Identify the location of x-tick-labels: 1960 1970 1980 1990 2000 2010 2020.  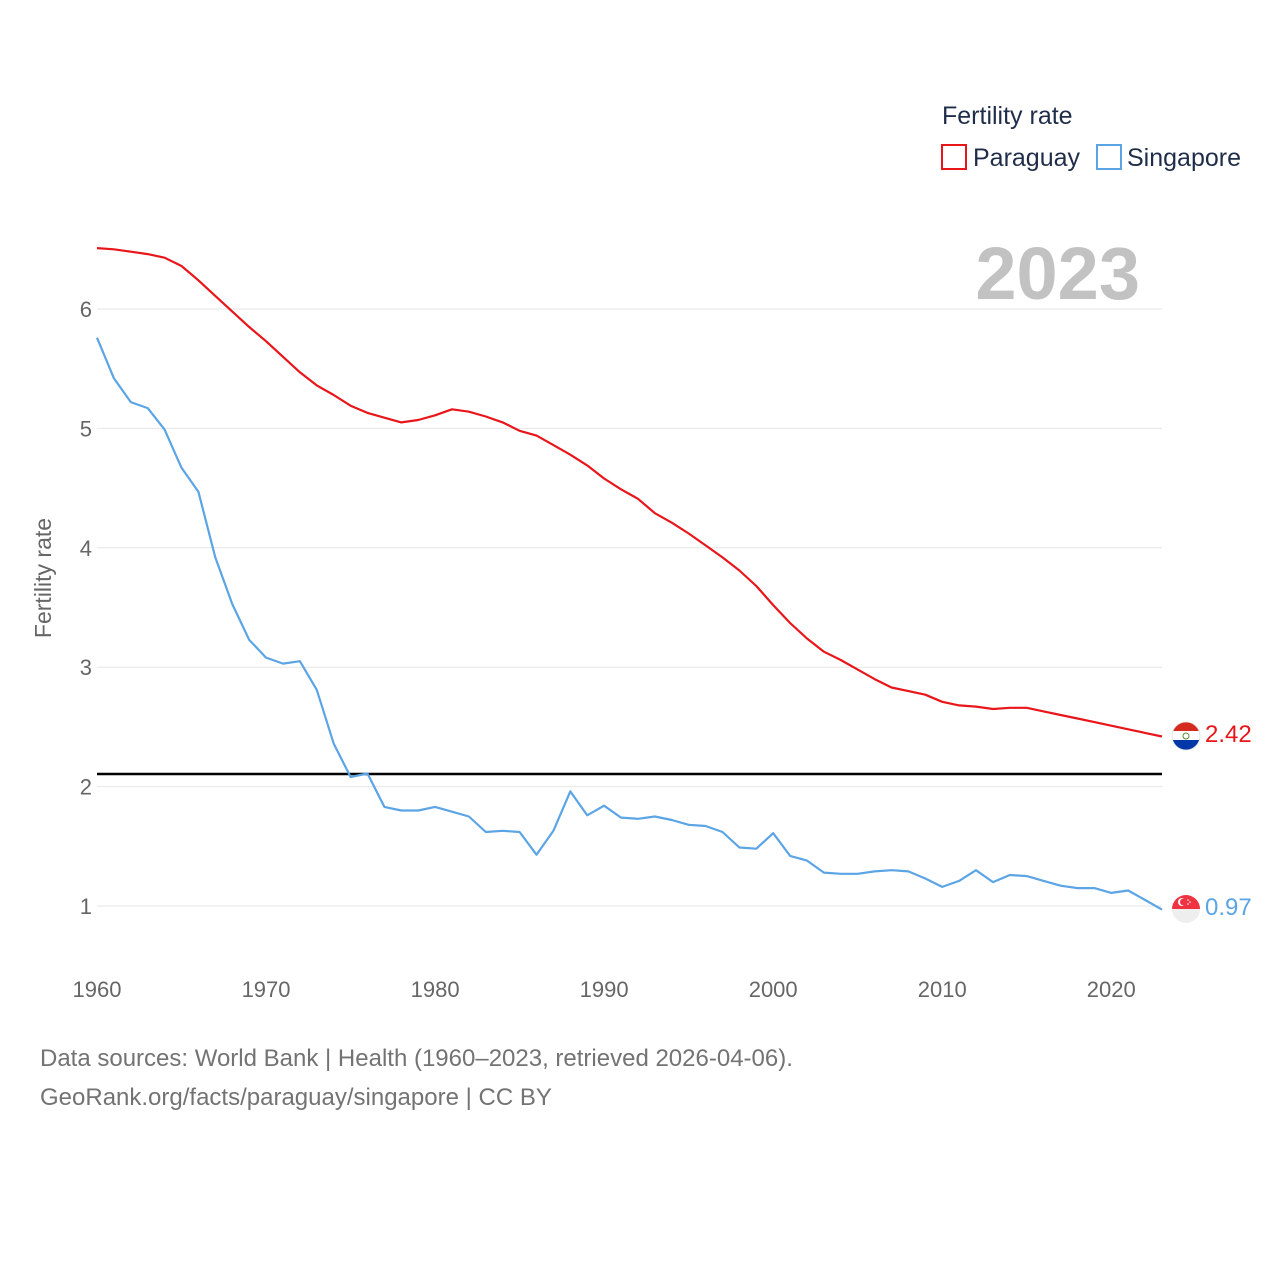
(604, 989).